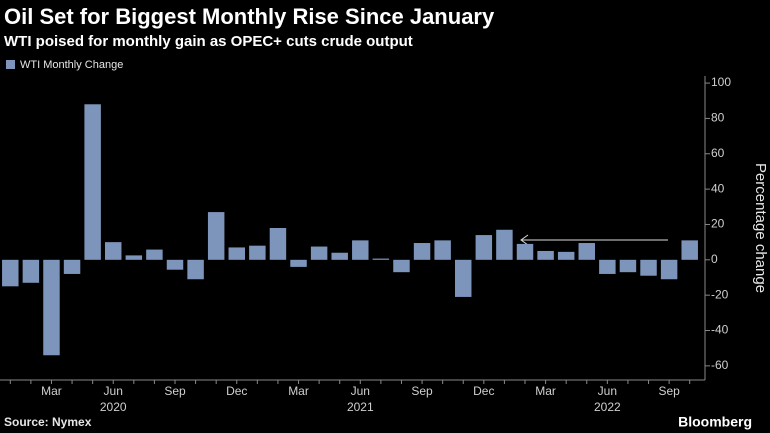  Describe the element at coordinates (48, 422) in the screenshot. I see `source: Source: Nymex` at that location.